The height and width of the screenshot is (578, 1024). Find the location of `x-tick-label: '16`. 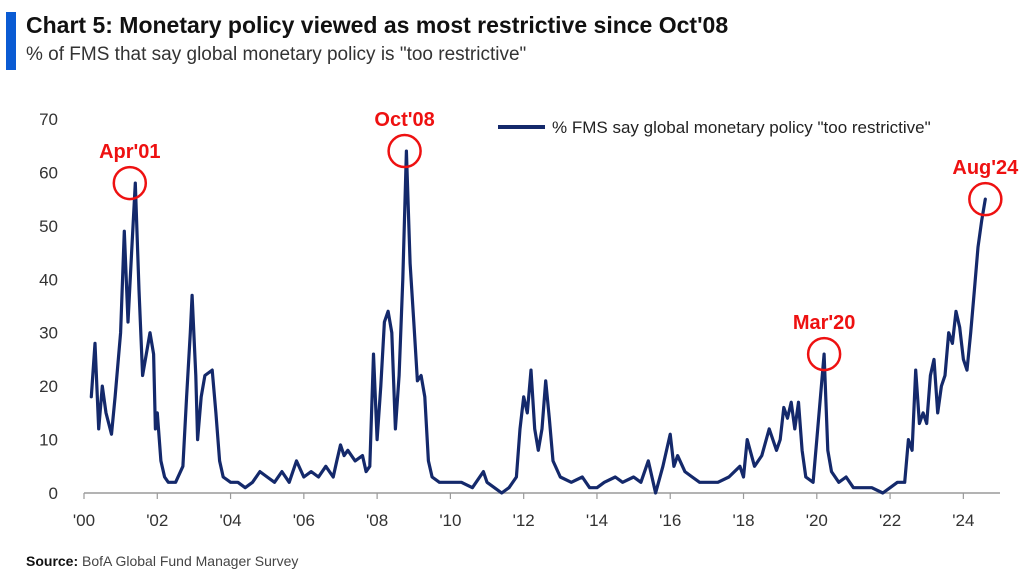

x-tick-label: '16 is located at coordinates (670, 520).